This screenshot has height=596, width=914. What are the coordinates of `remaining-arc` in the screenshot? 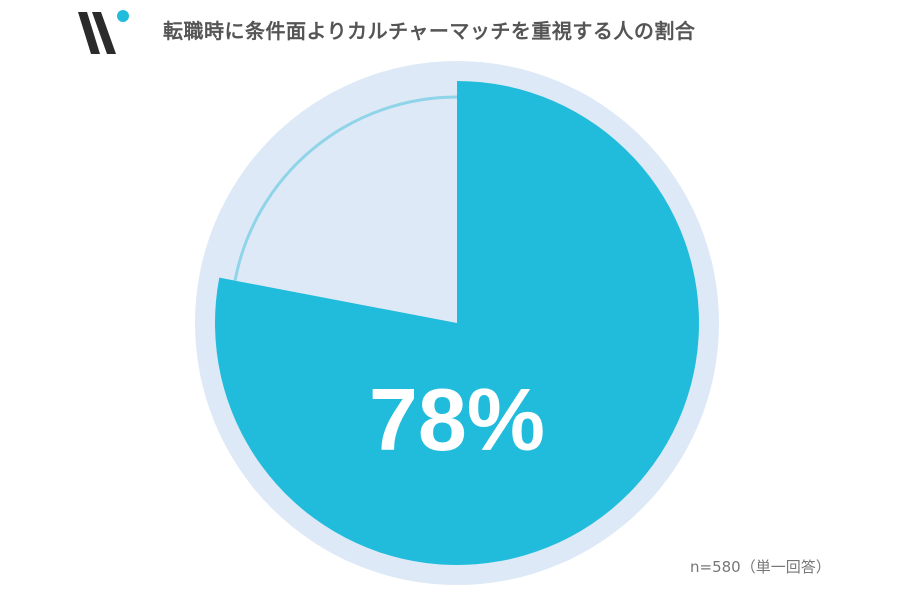 It's located at (345, 188).